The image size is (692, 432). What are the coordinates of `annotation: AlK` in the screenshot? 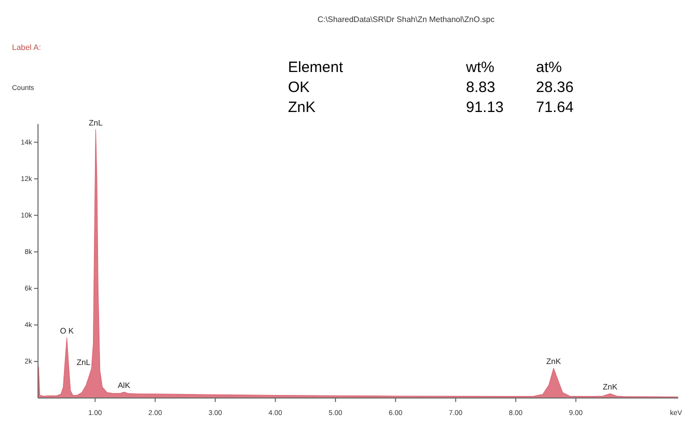 It's located at (124, 385).